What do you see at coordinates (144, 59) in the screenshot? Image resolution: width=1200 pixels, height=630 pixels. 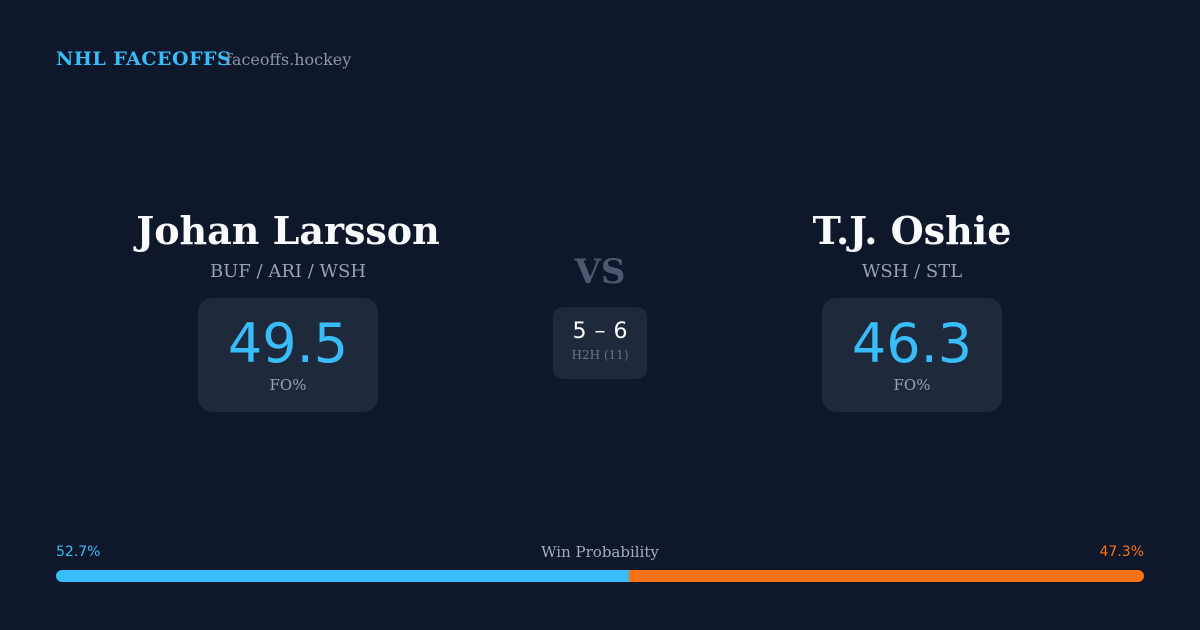 I see `brand-name: NHL FACEOFFS` at bounding box center [144, 59].